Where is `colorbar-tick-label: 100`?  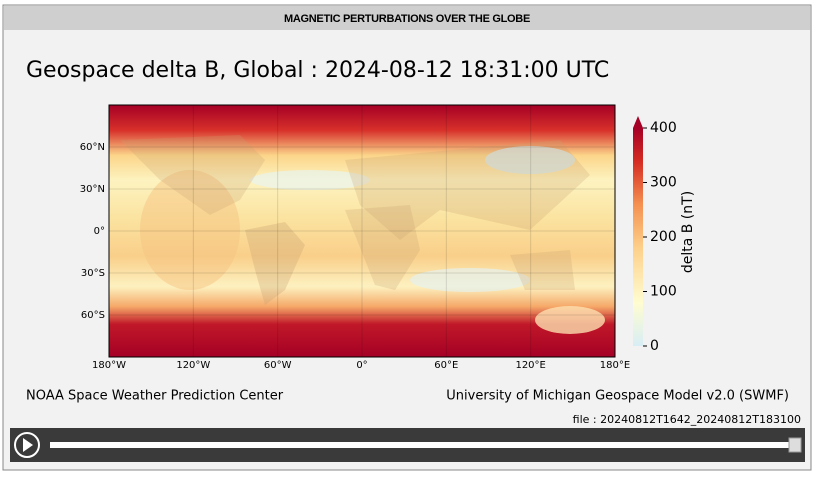 colorbar-tick-label: 100 is located at coordinates (663, 292).